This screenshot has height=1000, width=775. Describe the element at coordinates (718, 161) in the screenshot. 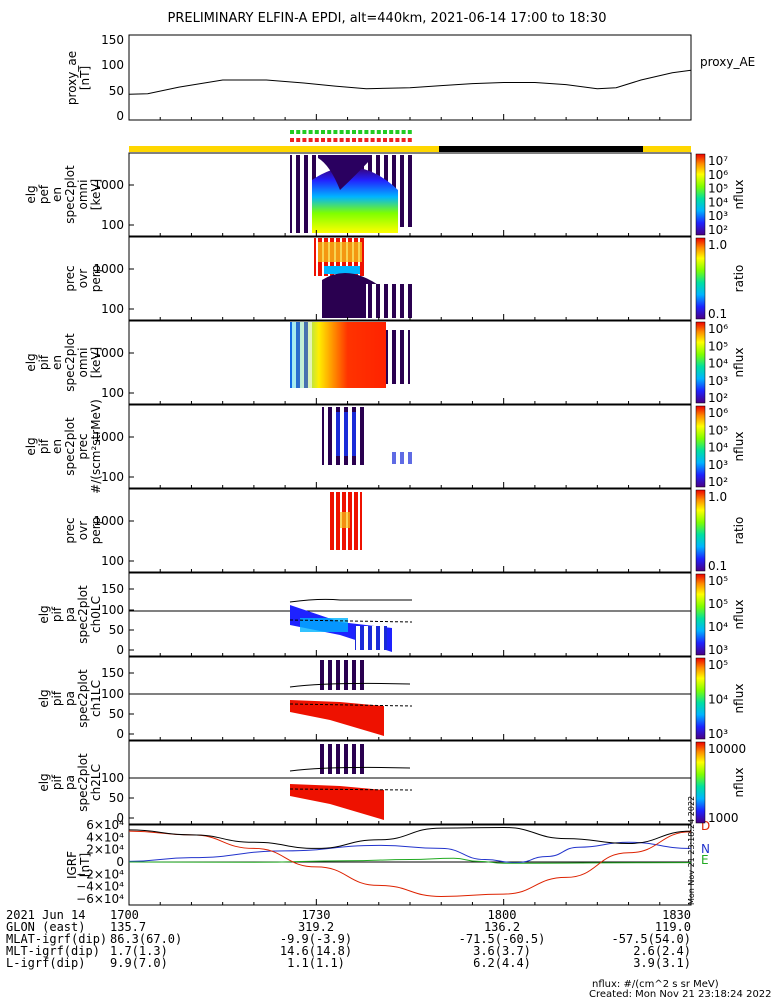

I see `colorbar-tick: 10⁷` at that location.